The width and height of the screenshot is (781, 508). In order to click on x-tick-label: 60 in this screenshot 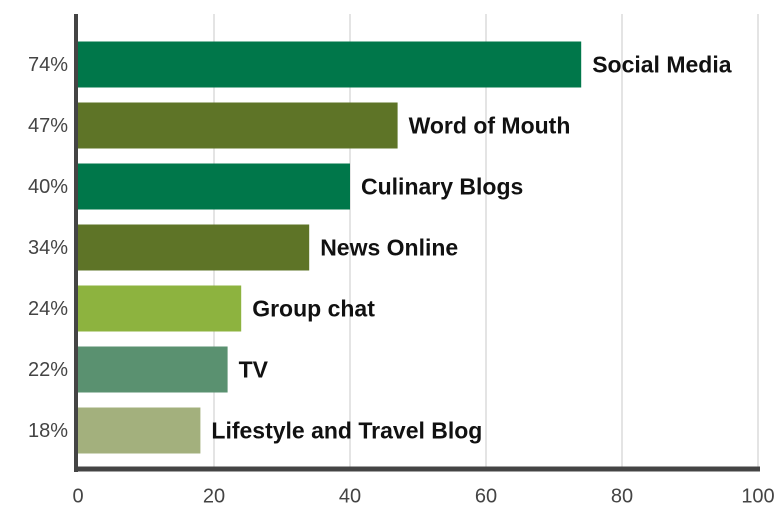, I will do `click(486, 496)`.